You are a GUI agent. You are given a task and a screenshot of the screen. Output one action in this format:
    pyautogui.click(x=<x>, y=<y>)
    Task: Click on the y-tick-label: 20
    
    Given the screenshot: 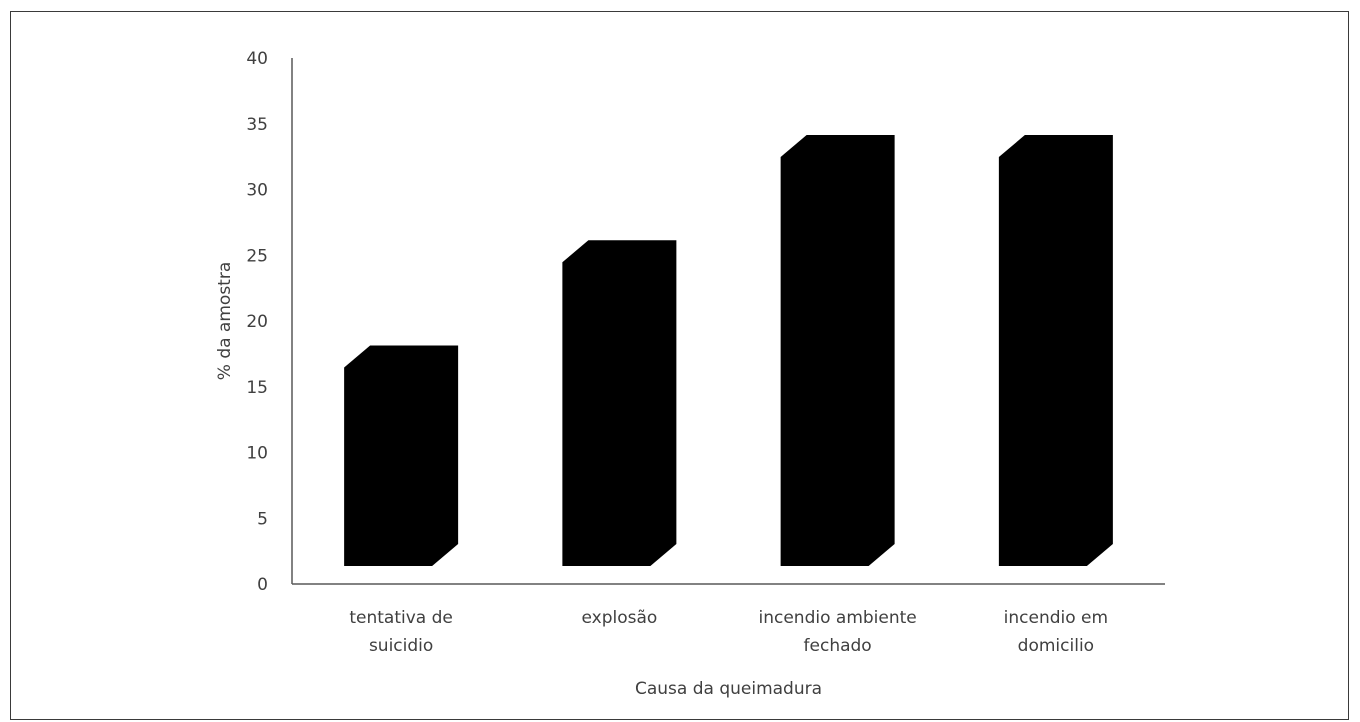 What is the action you would take?
    pyautogui.click(x=257, y=322)
    